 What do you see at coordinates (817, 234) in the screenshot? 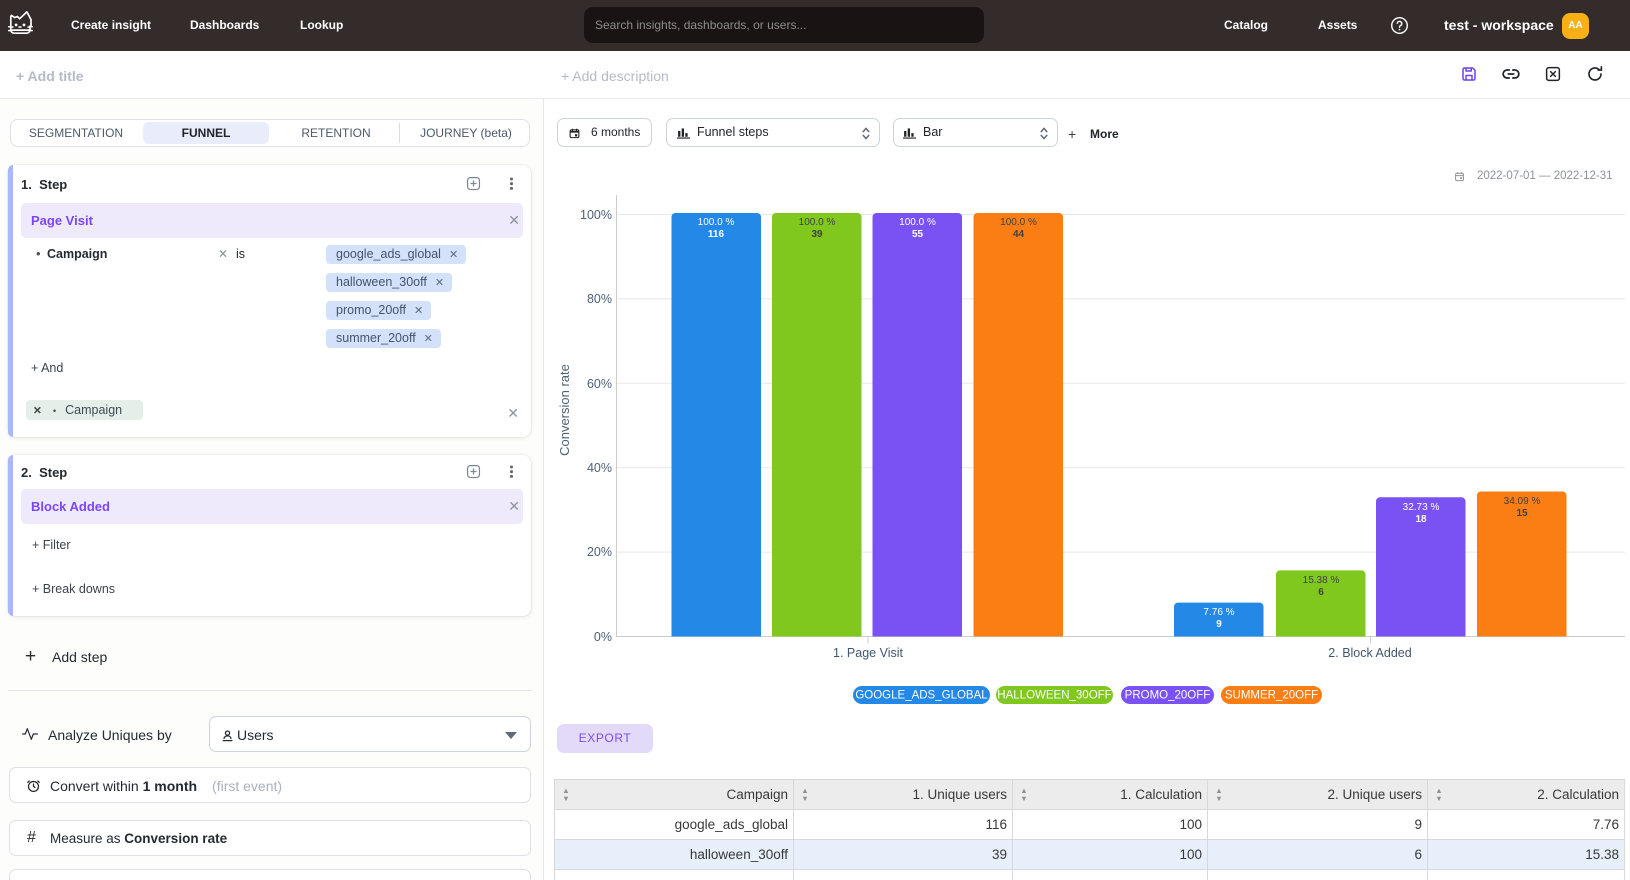
I see `svg-text: 39` at bounding box center [817, 234].